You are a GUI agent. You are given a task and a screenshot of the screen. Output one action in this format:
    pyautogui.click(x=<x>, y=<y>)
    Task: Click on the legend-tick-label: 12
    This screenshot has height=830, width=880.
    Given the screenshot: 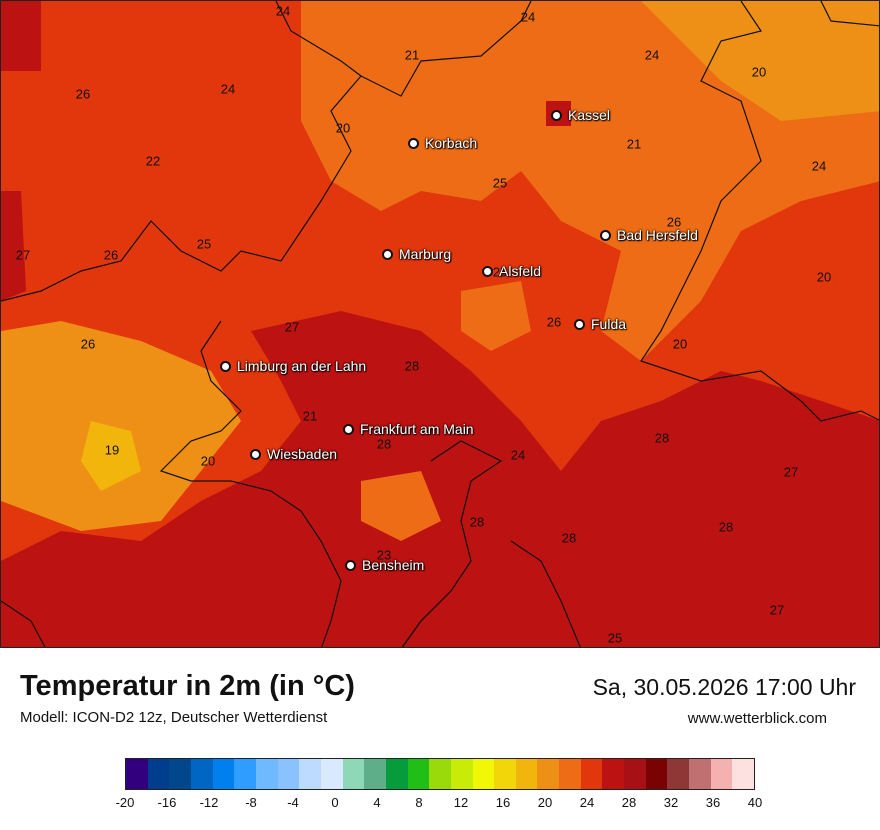 What is the action you would take?
    pyautogui.click(x=461, y=802)
    